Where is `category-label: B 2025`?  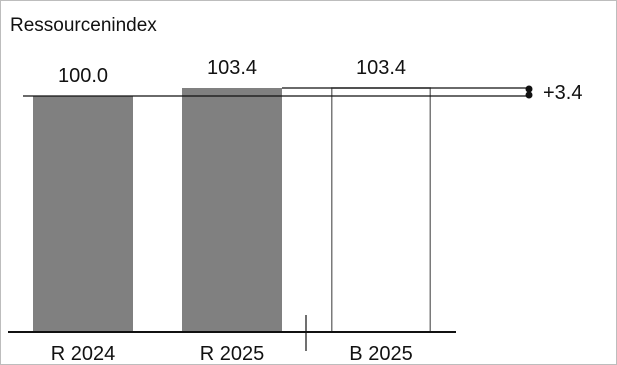 category-label: B 2025 is located at coordinates (380, 353).